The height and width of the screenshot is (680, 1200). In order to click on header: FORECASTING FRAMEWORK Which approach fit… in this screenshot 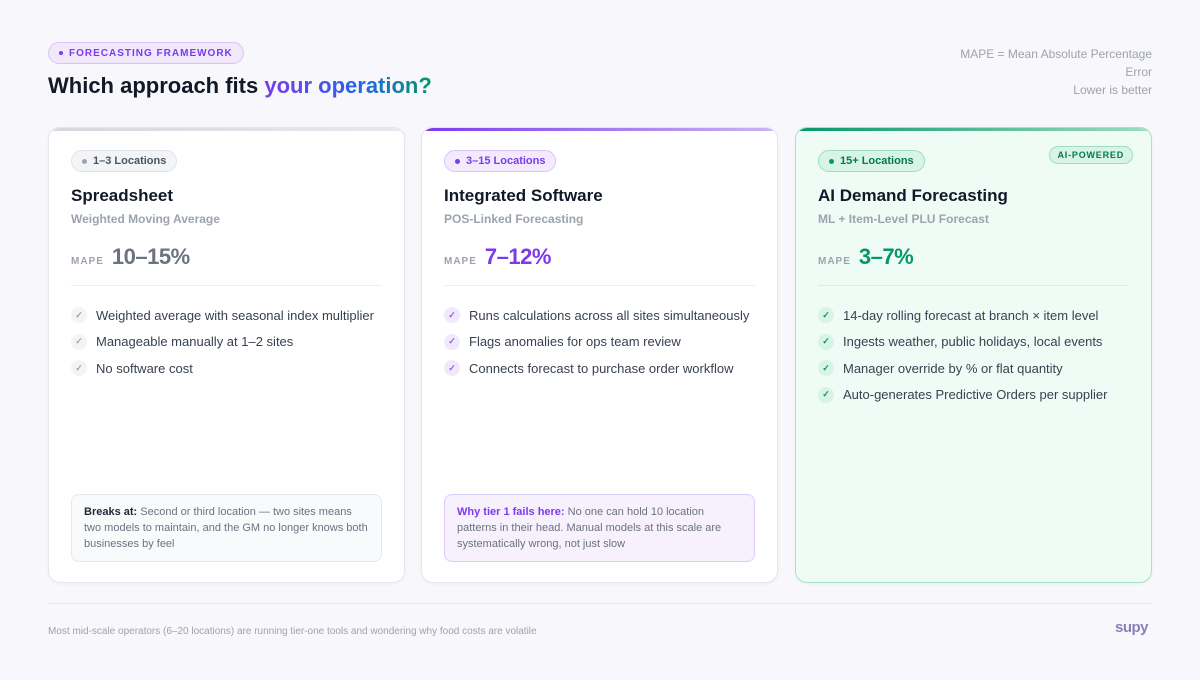, I will do `click(600, 77)`.